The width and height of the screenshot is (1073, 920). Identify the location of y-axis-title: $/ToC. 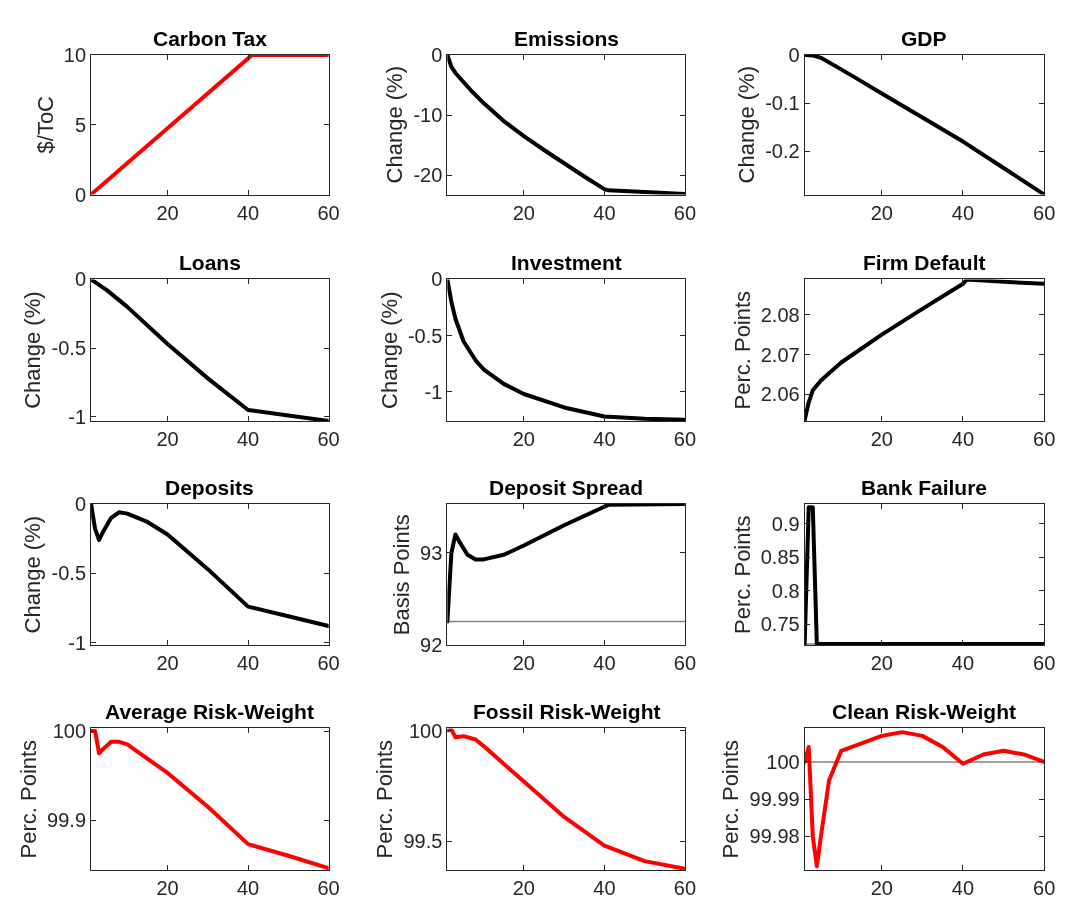
(45, 124).